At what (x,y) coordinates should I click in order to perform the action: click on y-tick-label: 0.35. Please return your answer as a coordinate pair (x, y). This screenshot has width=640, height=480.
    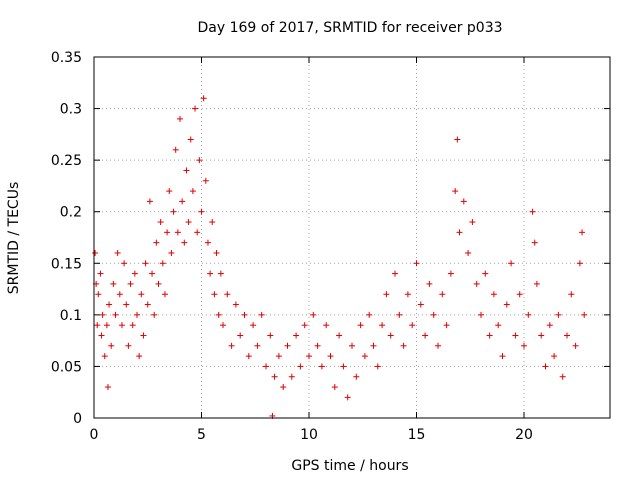
    Looking at the image, I should click on (66, 58).